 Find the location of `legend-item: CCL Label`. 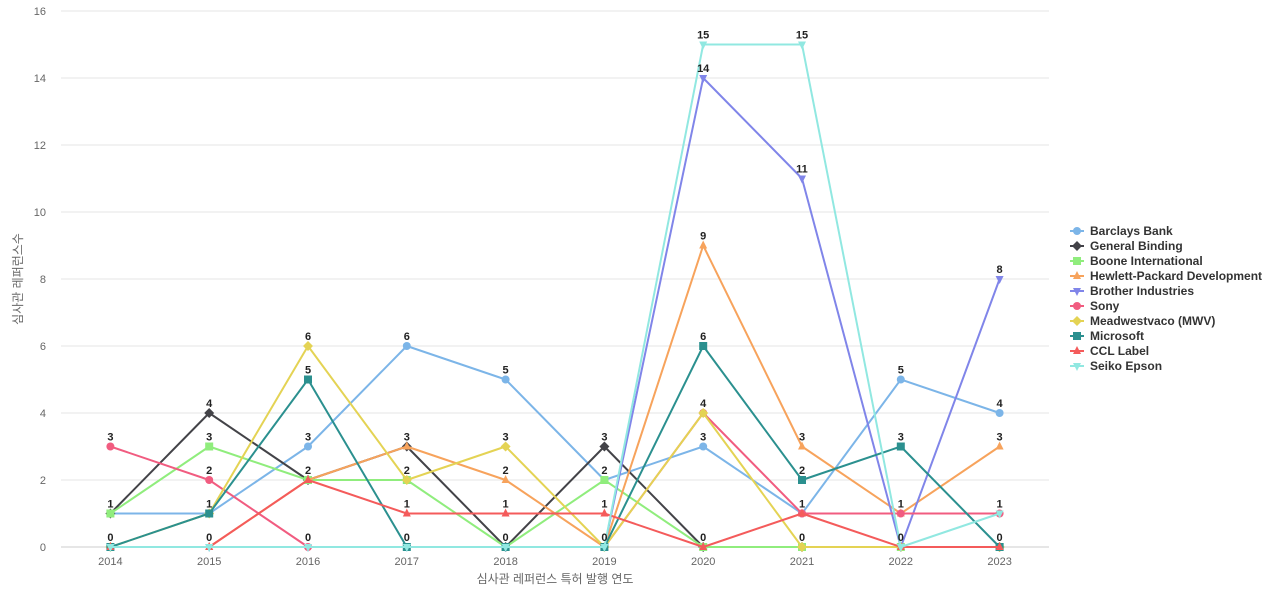

legend-item: CCL Label is located at coordinates (1109, 351).